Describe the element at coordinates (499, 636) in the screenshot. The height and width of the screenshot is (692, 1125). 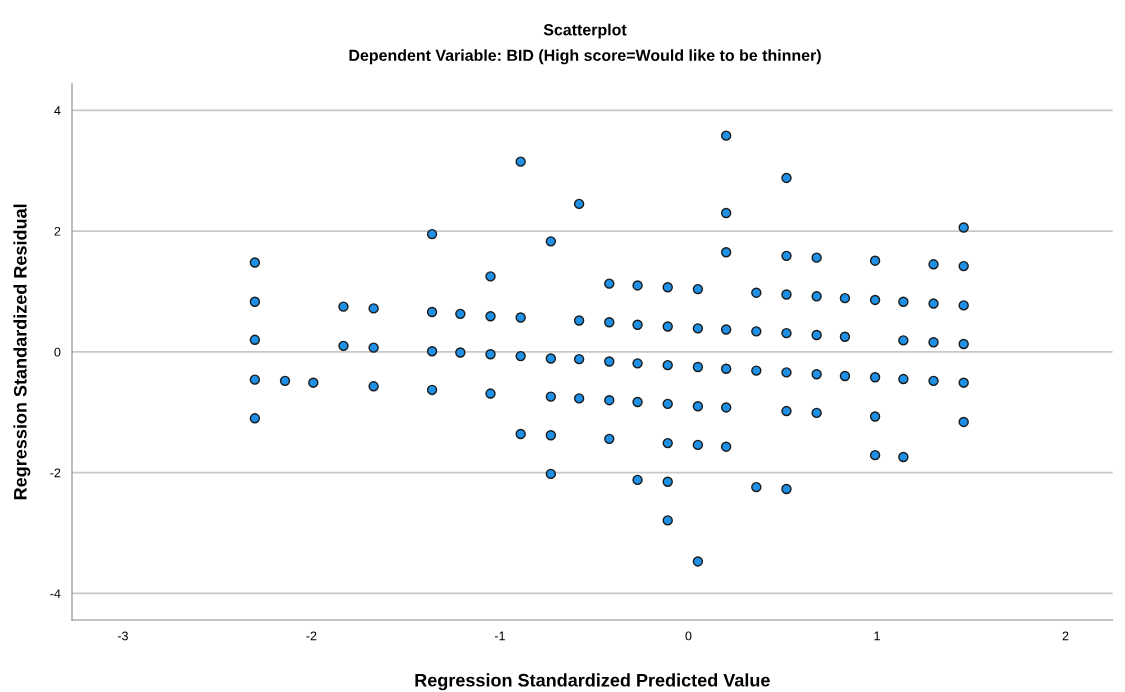
I see `x-tick-label: -1` at that location.